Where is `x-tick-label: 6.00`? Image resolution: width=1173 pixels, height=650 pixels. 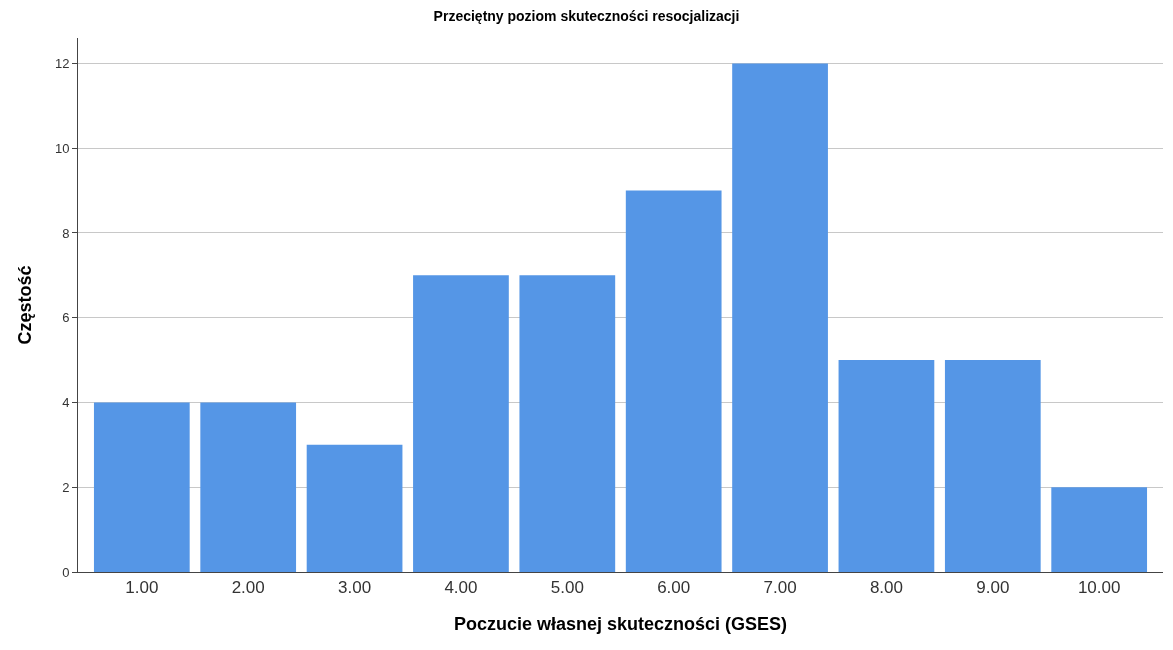 x-tick-label: 6.00 is located at coordinates (674, 588).